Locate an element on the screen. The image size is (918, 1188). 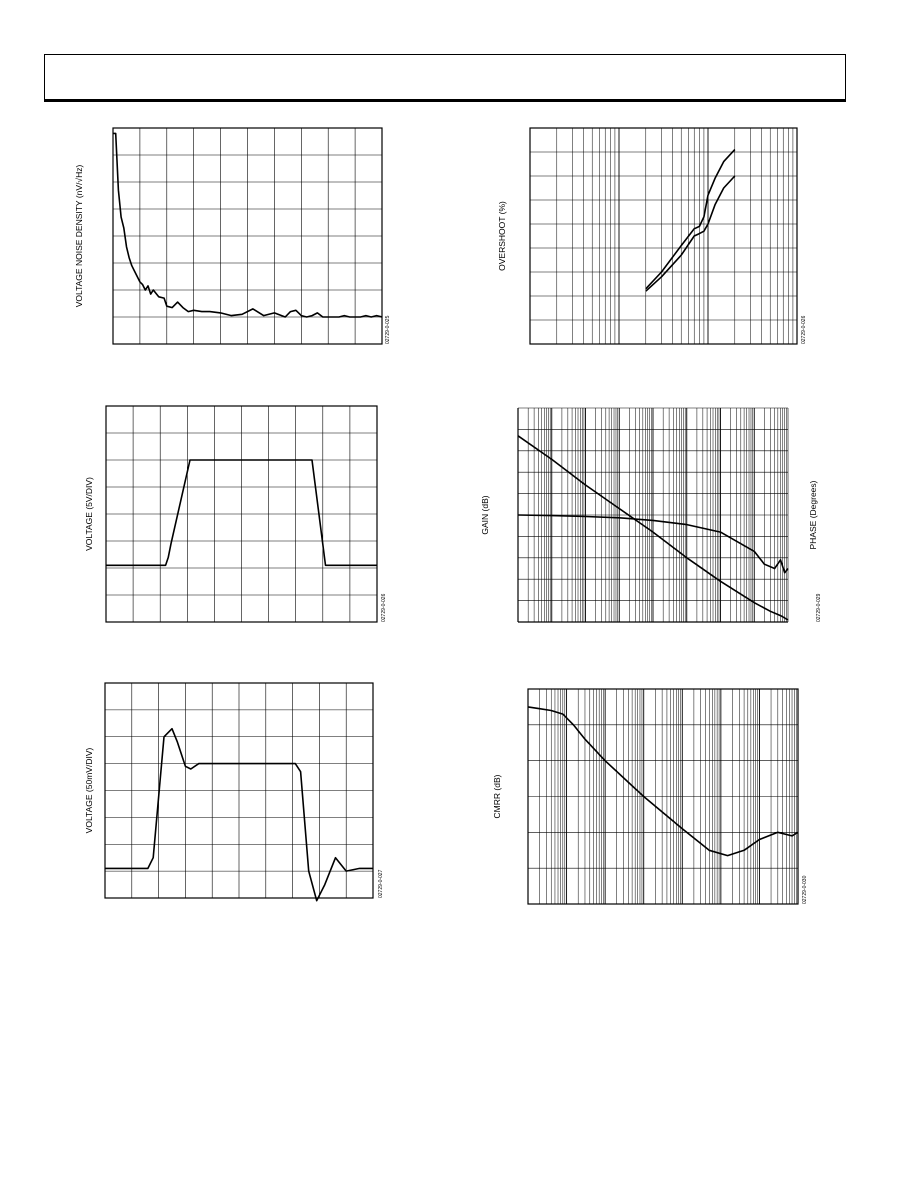
y-axis-label: OVERSHOOT (%) is located at coordinates (502, 236).